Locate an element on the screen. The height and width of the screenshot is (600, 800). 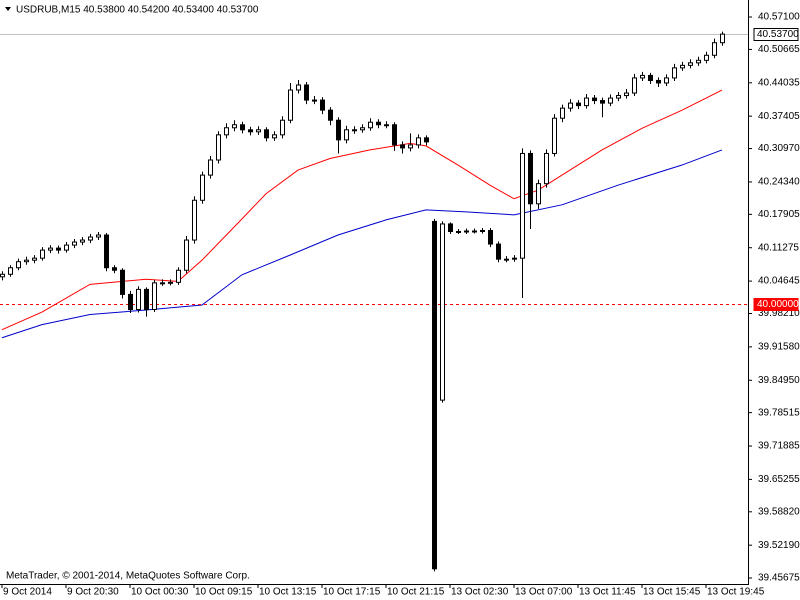
y-tick-label: 40.37405 is located at coordinates (779, 116).